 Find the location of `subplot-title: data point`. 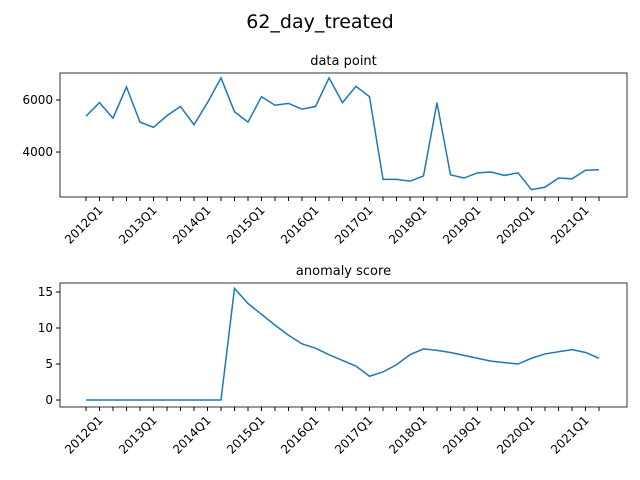

subplot-title: data point is located at coordinates (343, 61).